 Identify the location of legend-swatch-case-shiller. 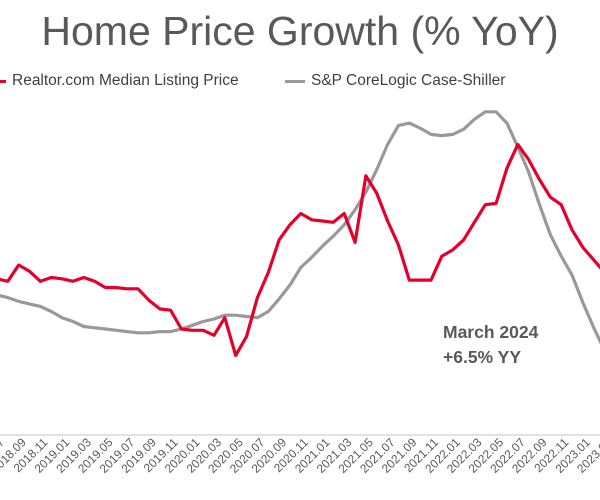
(295, 81).